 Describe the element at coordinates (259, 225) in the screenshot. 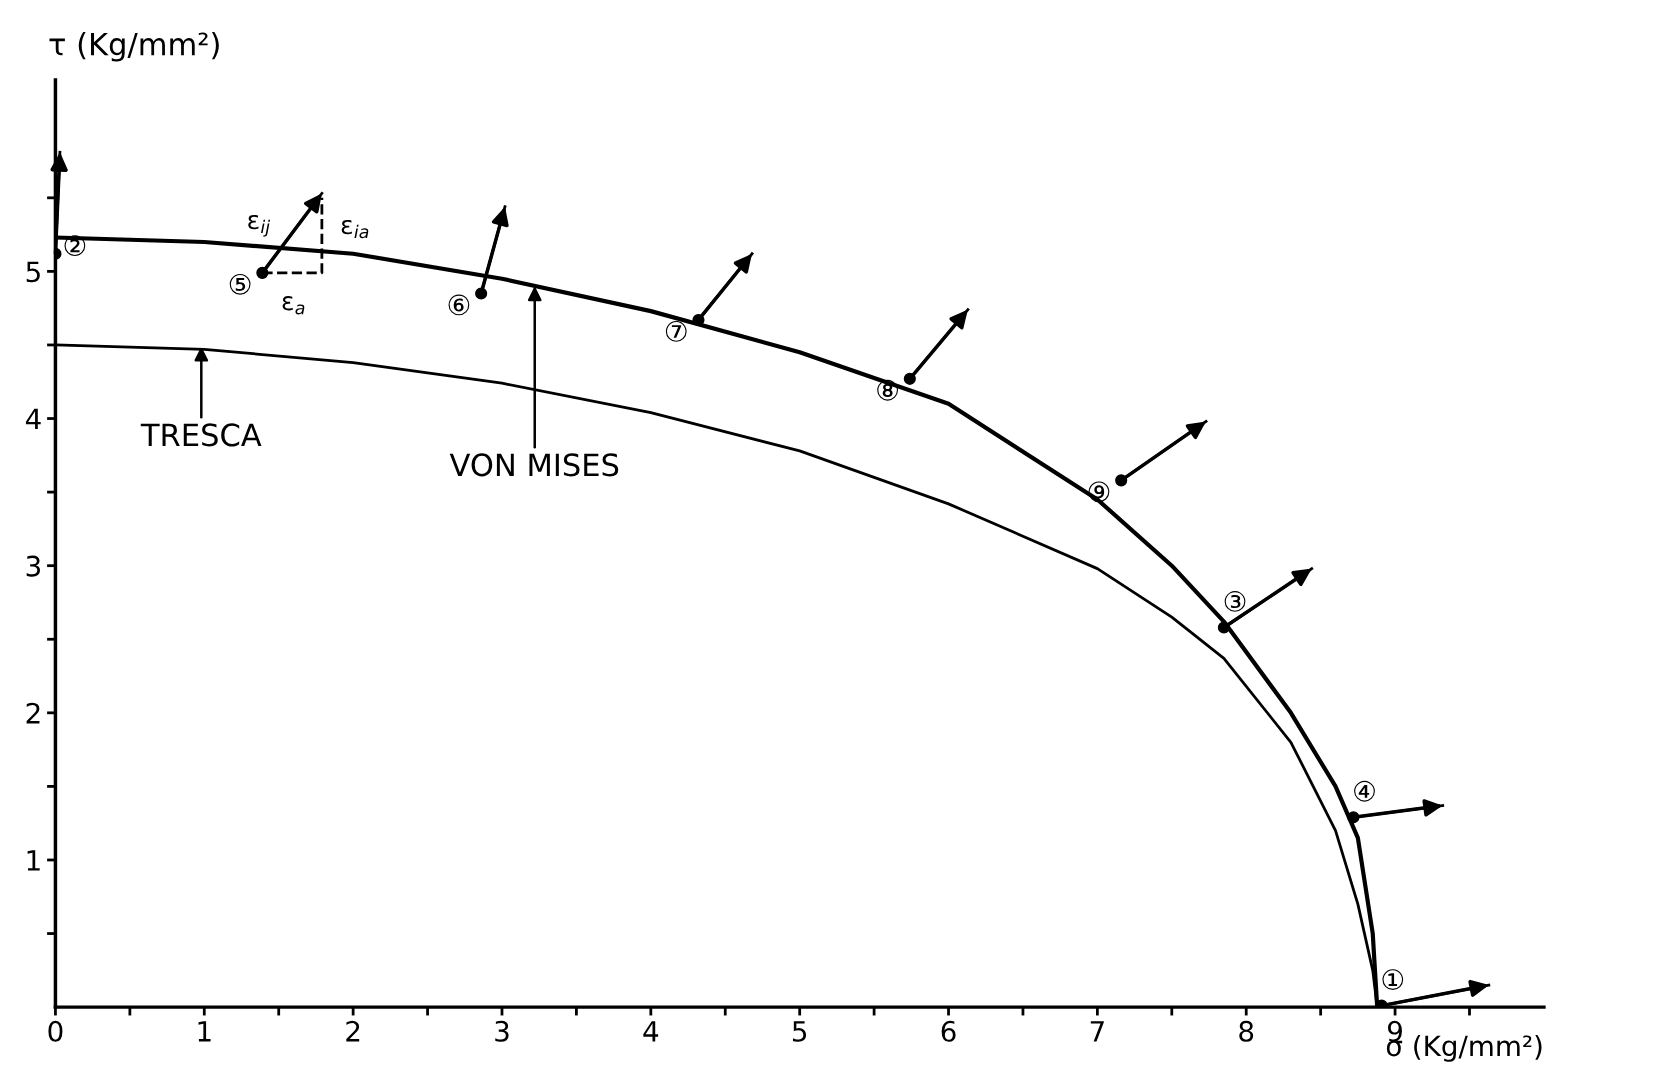

I see `annotation: ε$_{ij}$` at that location.